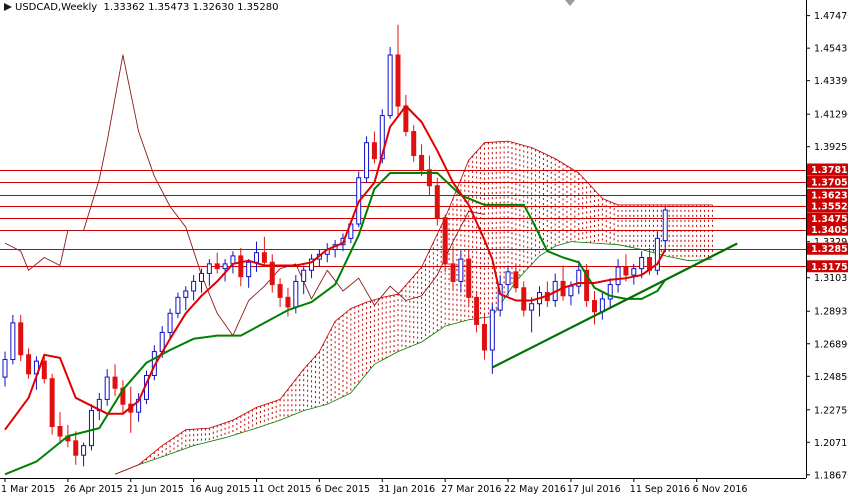 This screenshot has width=848, height=495. What do you see at coordinates (831, 443) in the screenshot?
I see `price-tick-label: 1.20710` at bounding box center [831, 443].